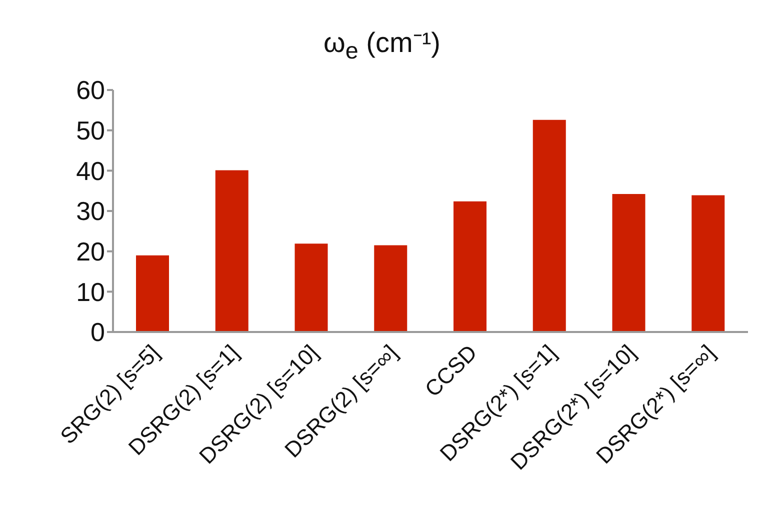 This screenshot has width=764, height=530. Describe the element at coordinates (97, 332) in the screenshot. I see `y-tick-label: 0` at that location.